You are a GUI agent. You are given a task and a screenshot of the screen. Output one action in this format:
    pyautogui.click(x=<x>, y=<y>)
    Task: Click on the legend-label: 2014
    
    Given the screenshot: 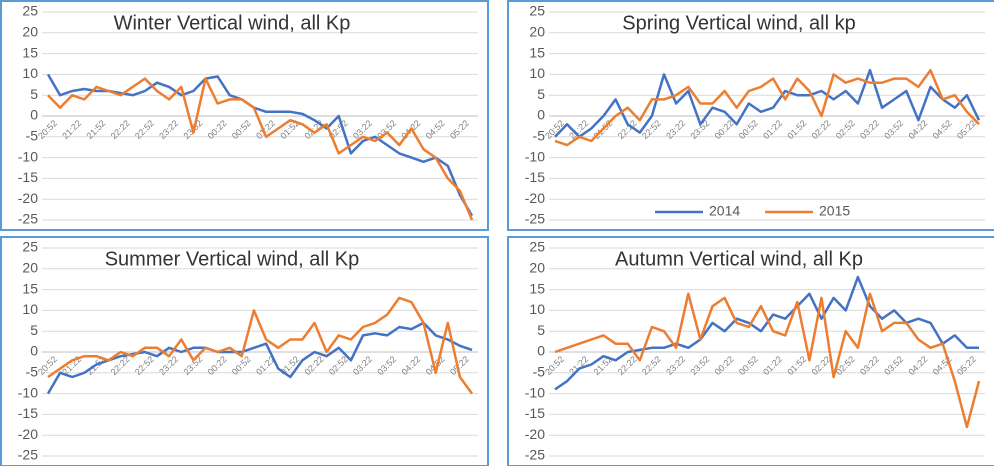 What is the action you would take?
    pyautogui.click(x=724, y=211)
    